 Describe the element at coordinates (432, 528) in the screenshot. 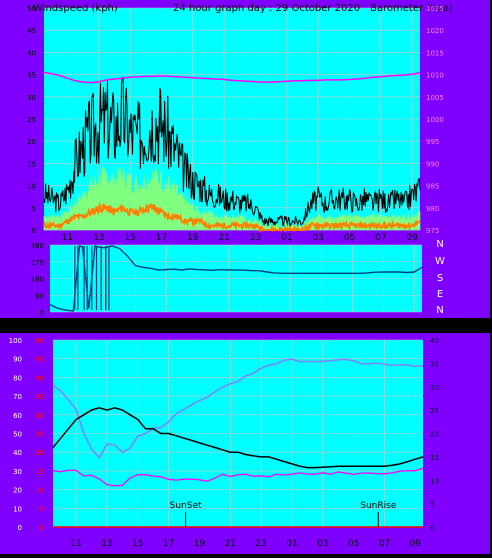

I see `temp-right-tick: 0` at that location.